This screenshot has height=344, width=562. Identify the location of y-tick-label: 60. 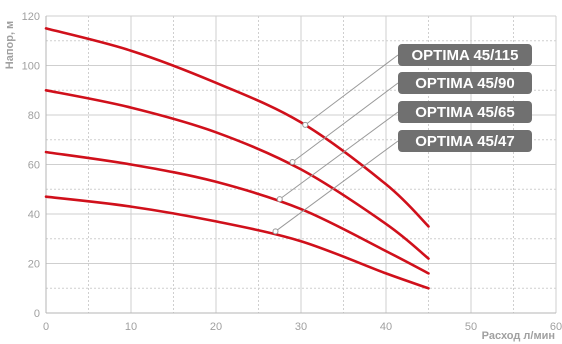
(34, 166).